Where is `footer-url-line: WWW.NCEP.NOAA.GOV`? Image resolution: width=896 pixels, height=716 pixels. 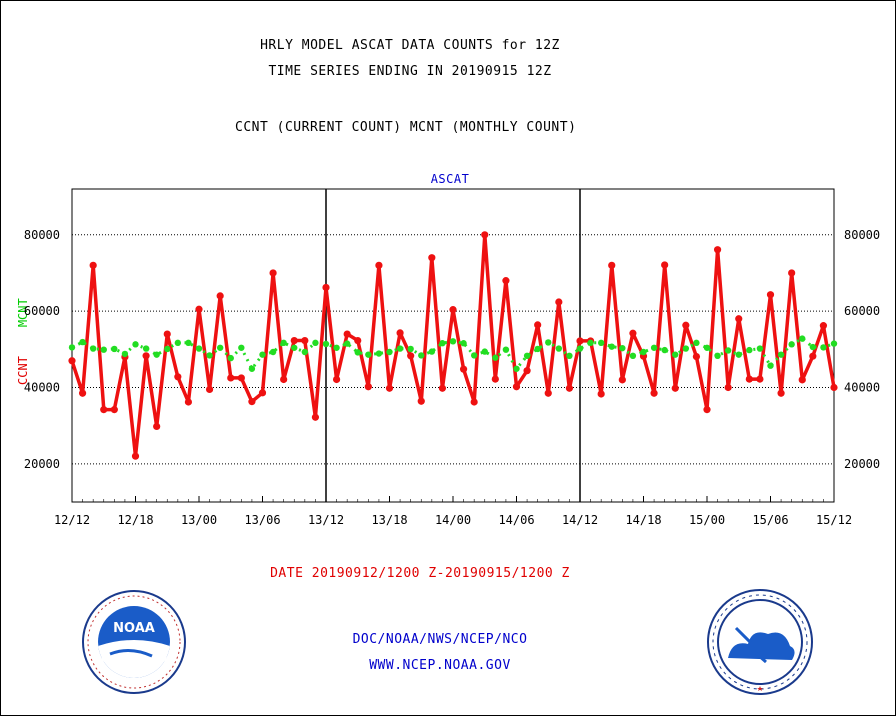
footer-url-line: WWW.NCEP.NOAA.GOV is located at coordinates (440, 665).